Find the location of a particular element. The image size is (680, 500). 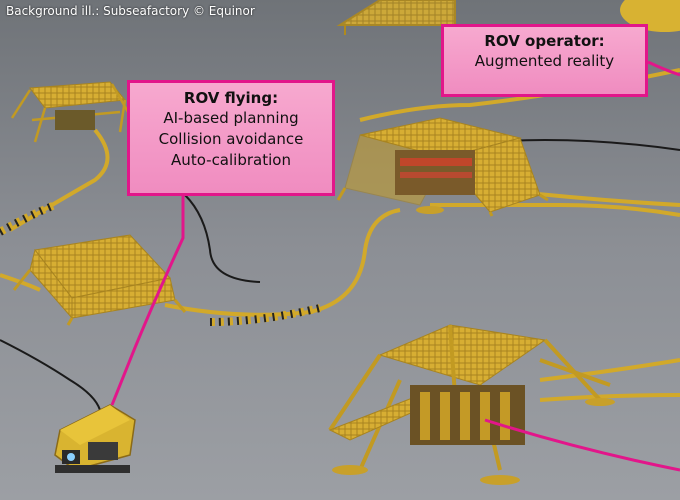

template-mid-left is located at coordinates (99, 280).